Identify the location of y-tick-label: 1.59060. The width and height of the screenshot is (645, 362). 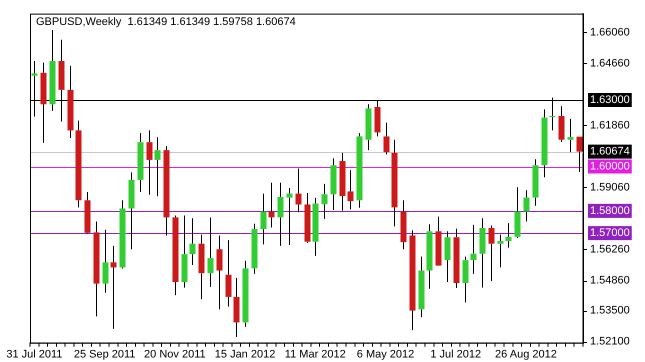
(610, 187).